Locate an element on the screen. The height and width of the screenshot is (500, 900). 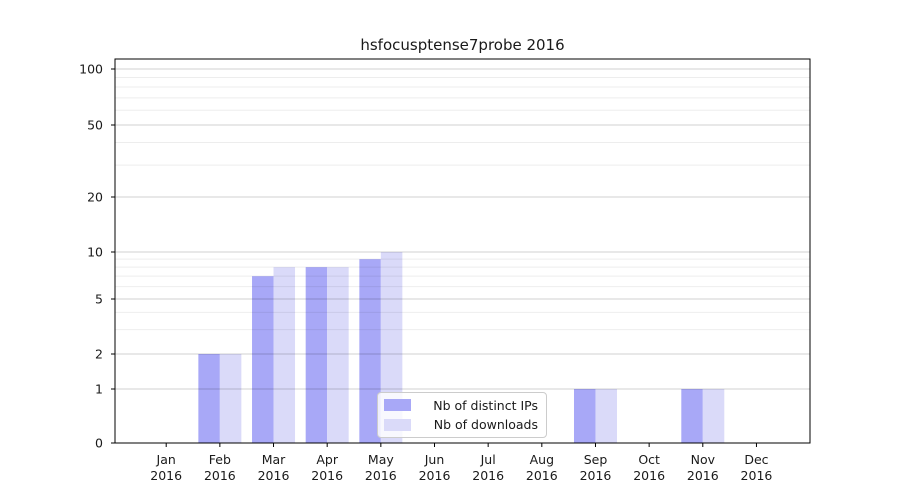
chart-title: hsfocusptense7probe 2016 is located at coordinates (462, 45).